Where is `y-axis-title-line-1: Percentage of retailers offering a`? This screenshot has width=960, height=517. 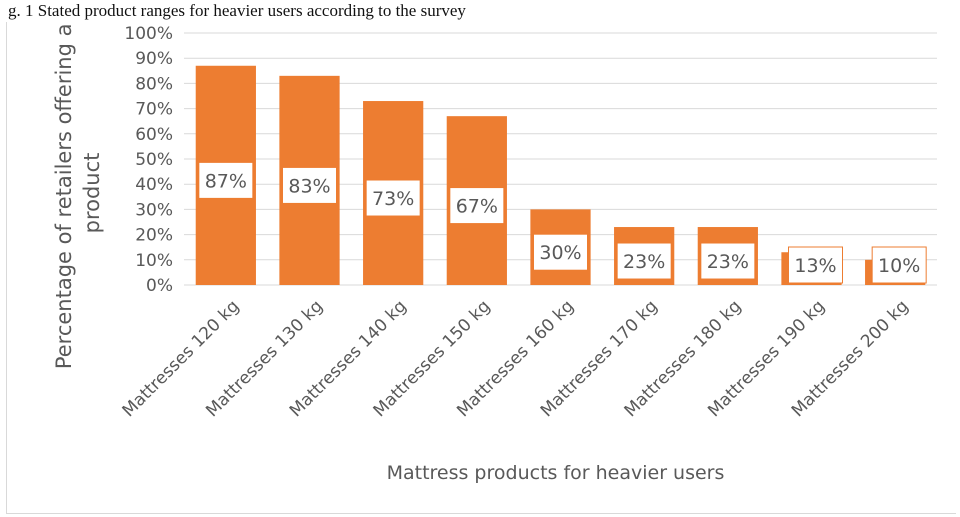 y-axis-title-line-1: Percentage of retailers offering a is located at coordinates (64, 197).